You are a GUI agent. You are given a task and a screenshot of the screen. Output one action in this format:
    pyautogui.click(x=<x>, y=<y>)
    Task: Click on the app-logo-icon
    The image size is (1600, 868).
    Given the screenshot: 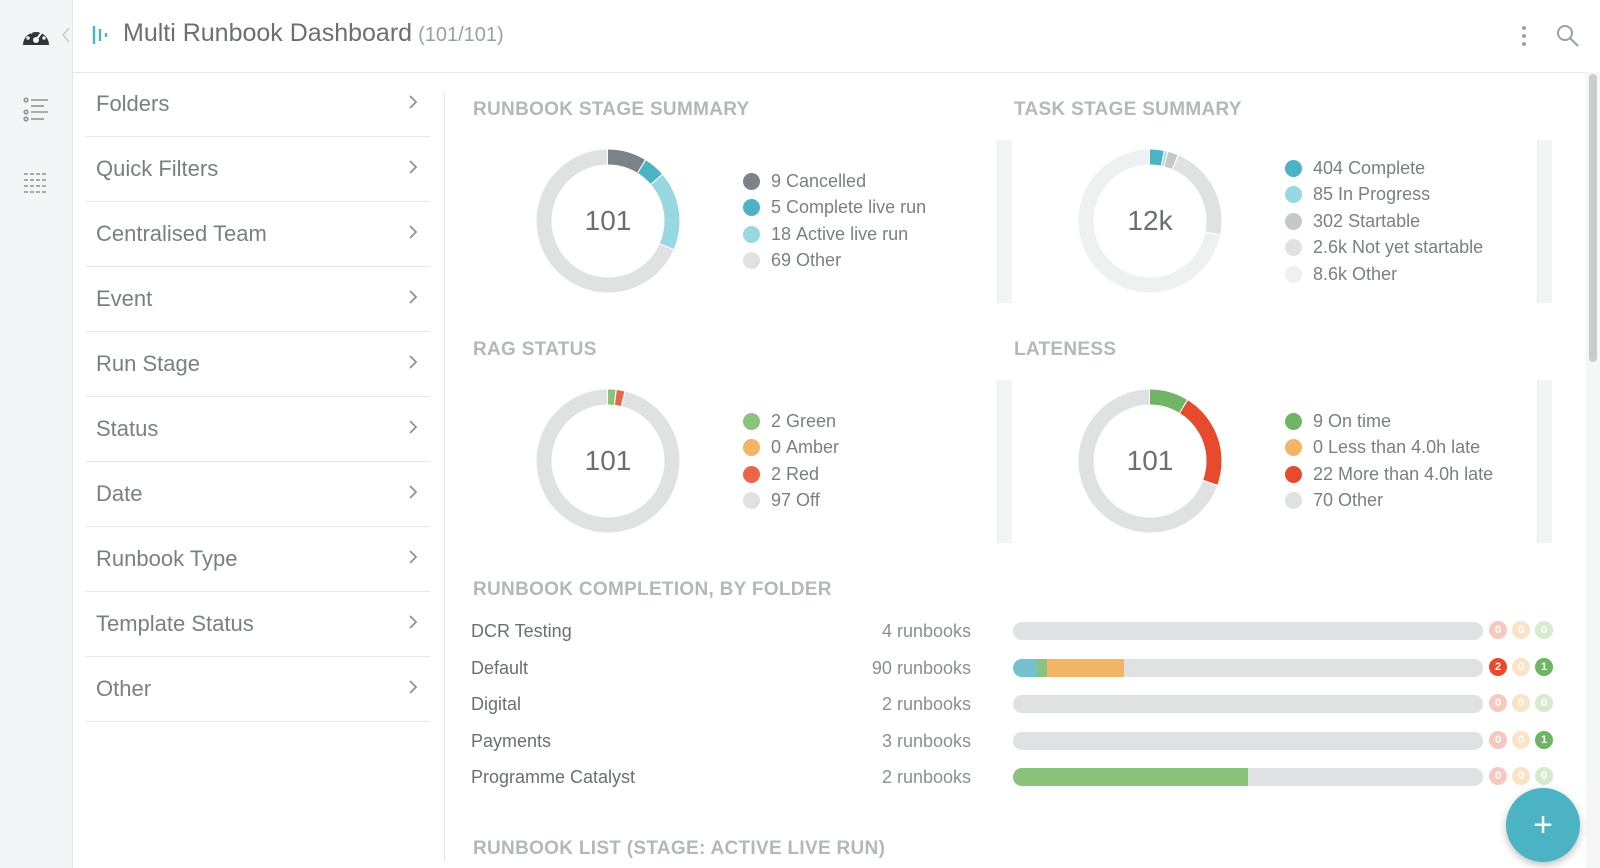 What is the action you would take?
    pyautogui.click(x=100, y=37)
    